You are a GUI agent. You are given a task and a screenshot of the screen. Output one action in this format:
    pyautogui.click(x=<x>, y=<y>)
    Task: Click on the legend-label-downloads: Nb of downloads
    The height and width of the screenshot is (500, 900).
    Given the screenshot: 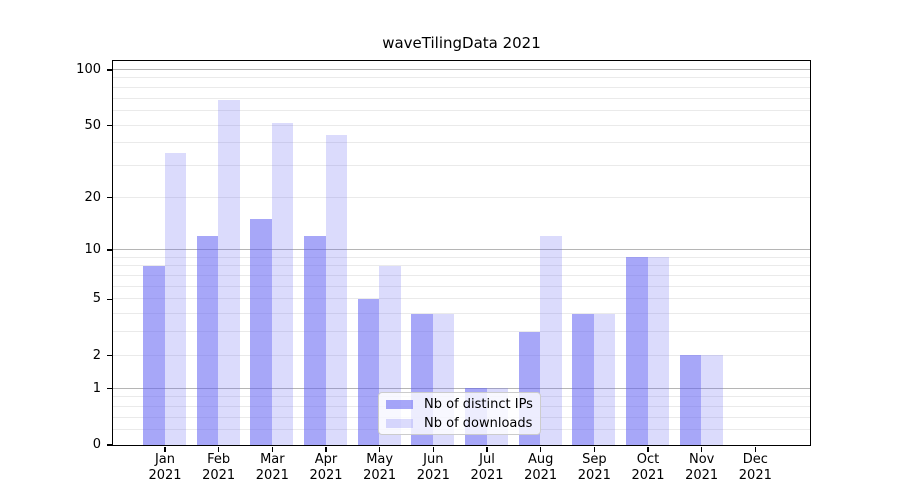 What is the action you would take?
    pyautogui.click(x=478, y=423)
    